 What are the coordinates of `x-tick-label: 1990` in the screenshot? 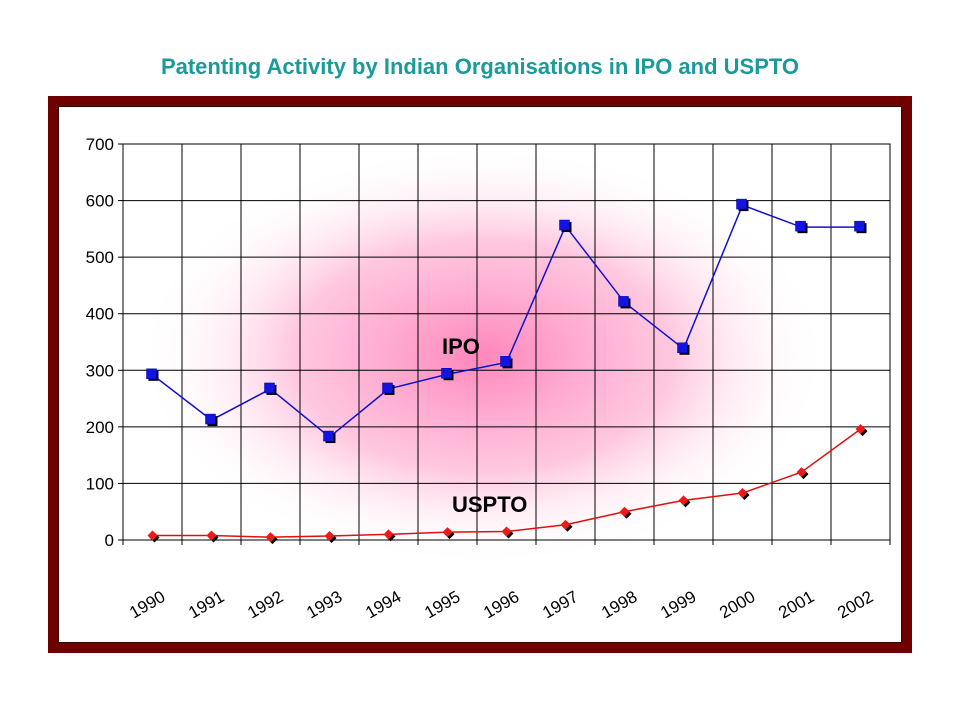 It's located at (147, 604).